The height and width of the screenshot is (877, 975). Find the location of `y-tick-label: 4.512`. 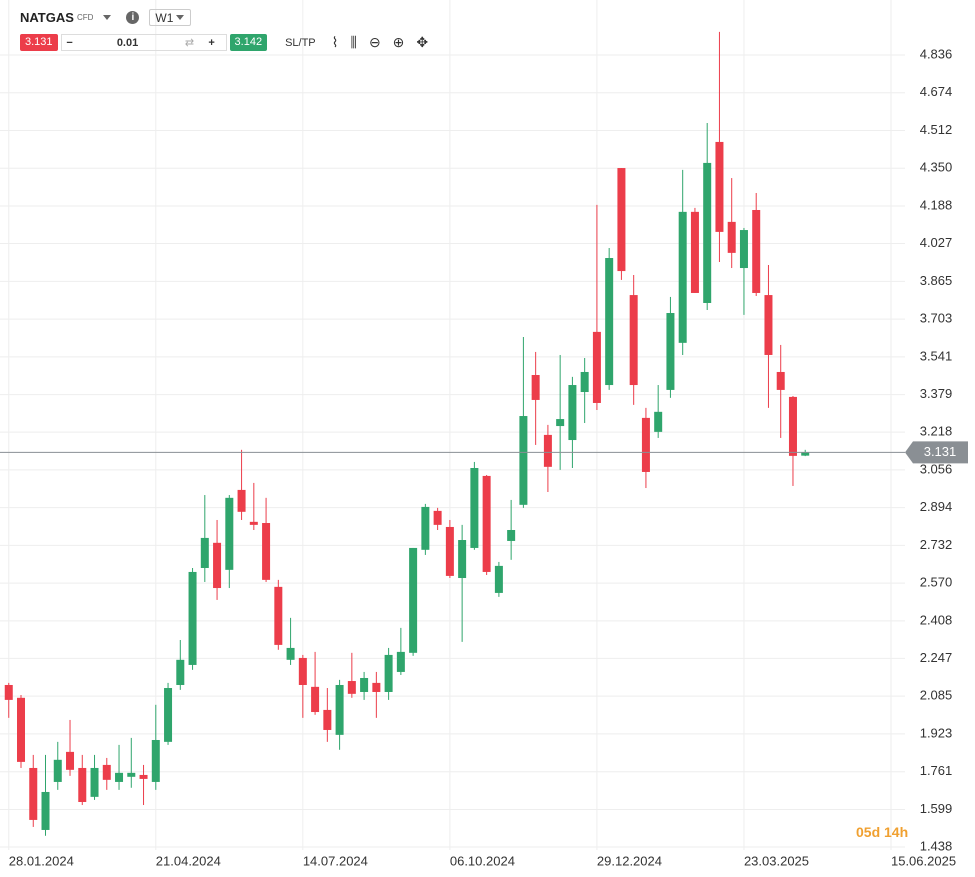

y-tick-label: 4.512 is located at coordinates (936, 129).